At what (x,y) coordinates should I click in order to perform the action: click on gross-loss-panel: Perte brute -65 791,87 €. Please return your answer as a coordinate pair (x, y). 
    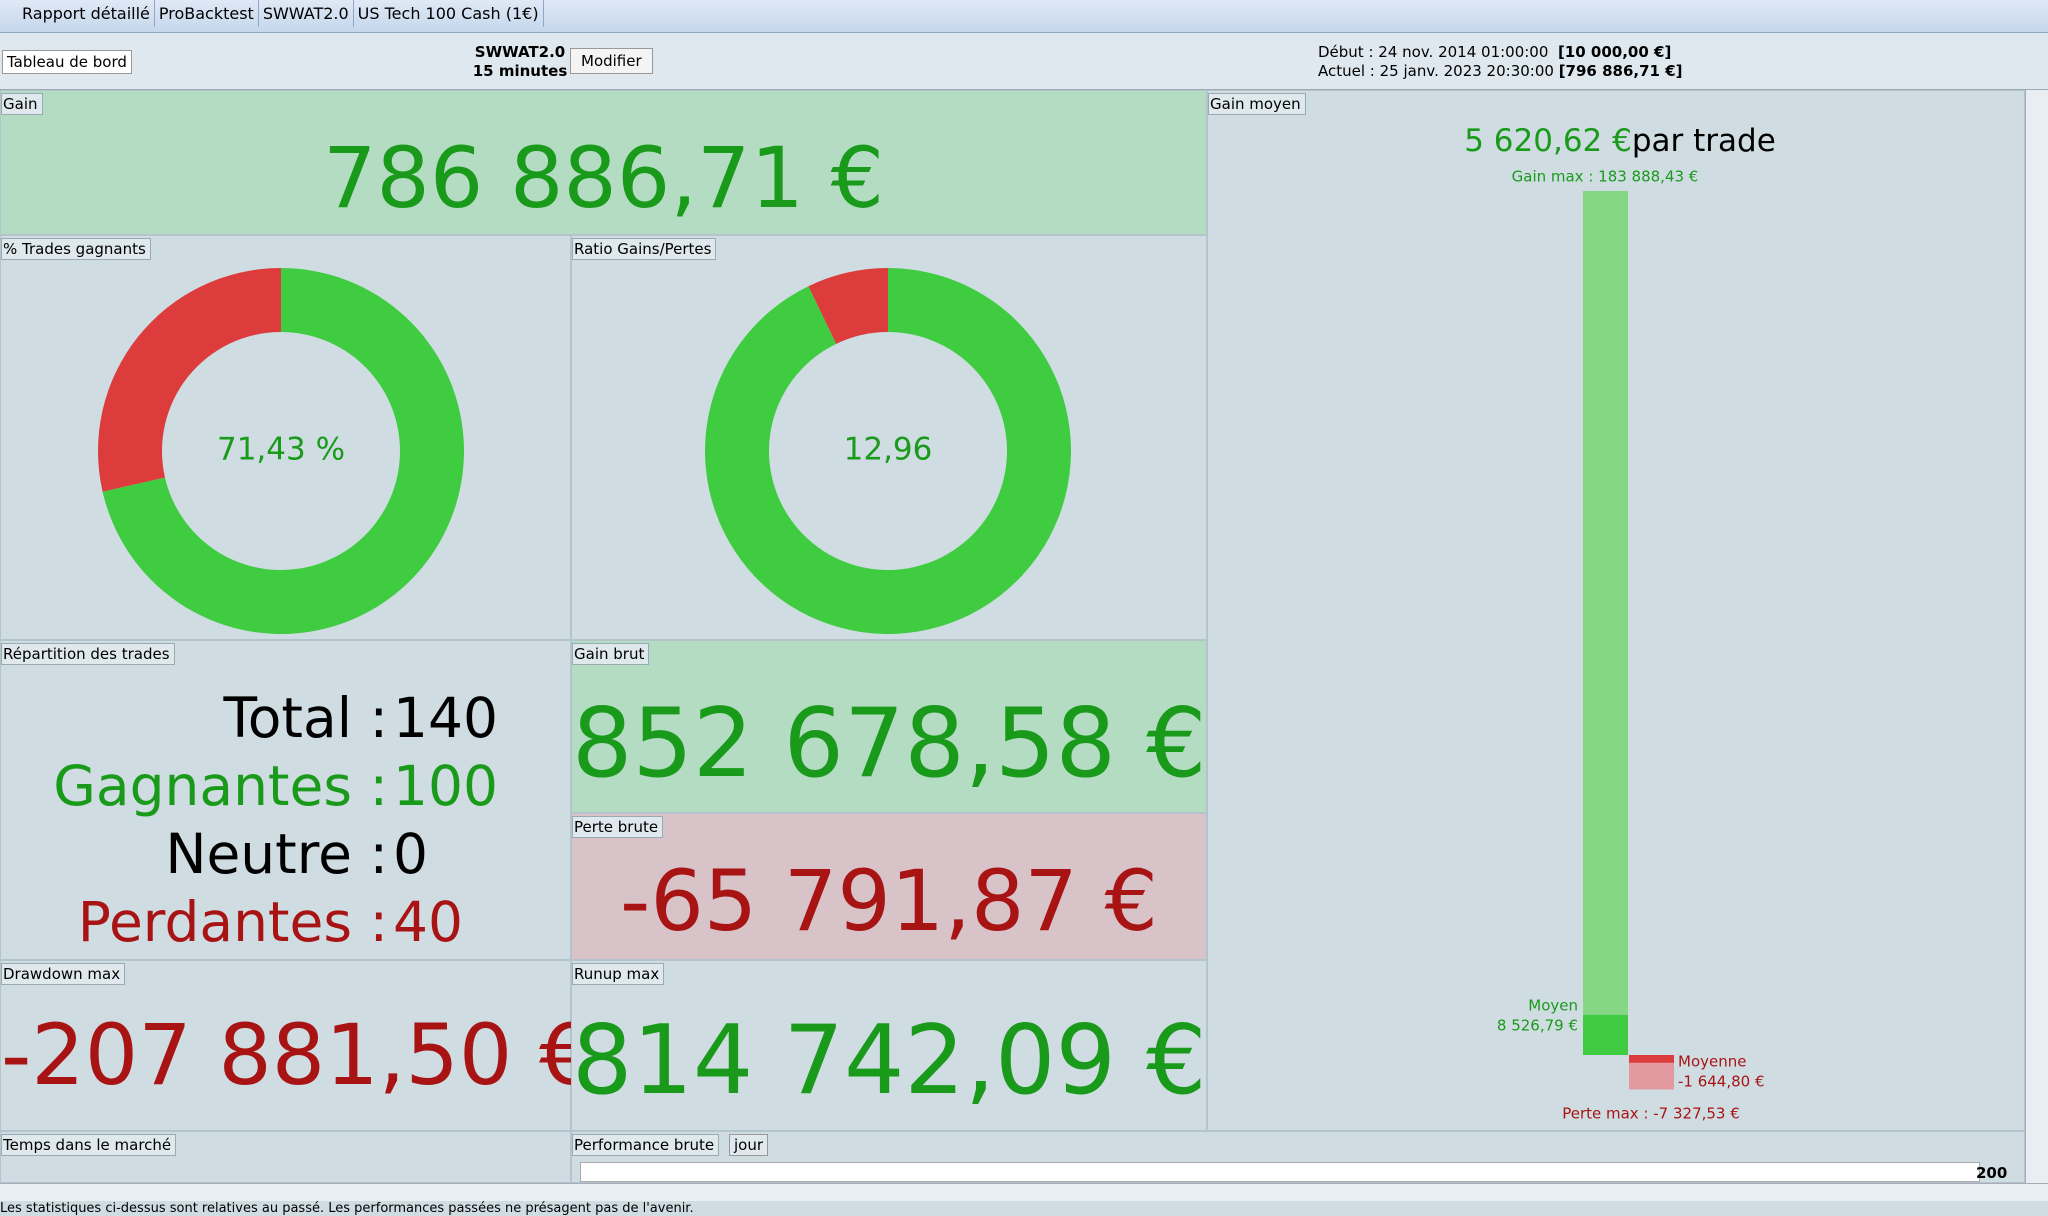
    Looking at the image, I should click on (889, 886).